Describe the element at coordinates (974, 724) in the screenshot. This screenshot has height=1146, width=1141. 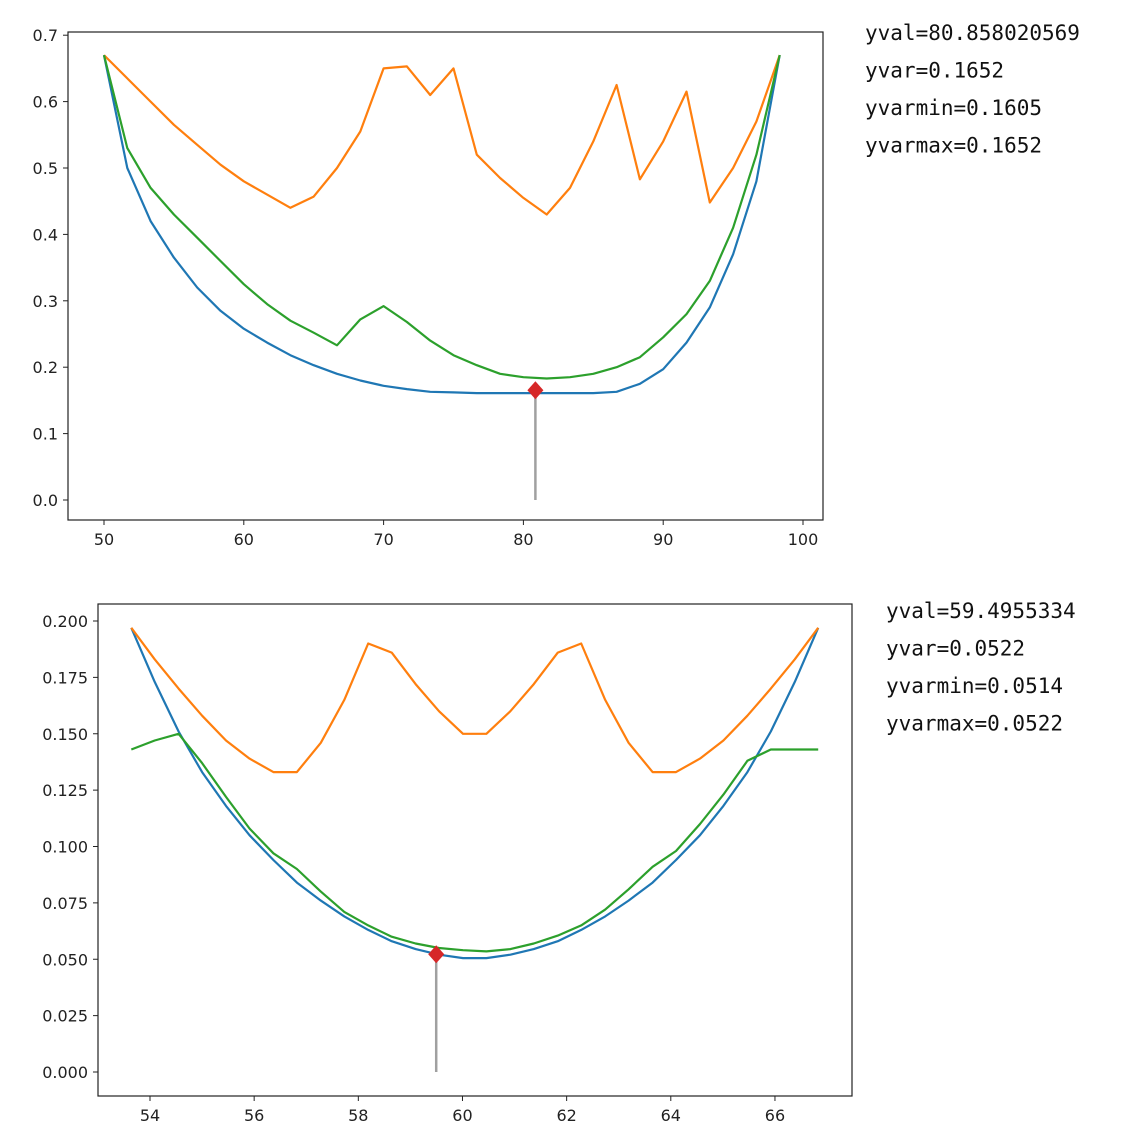
I see `annotation-text: yvarmax=0.0522` at that location.